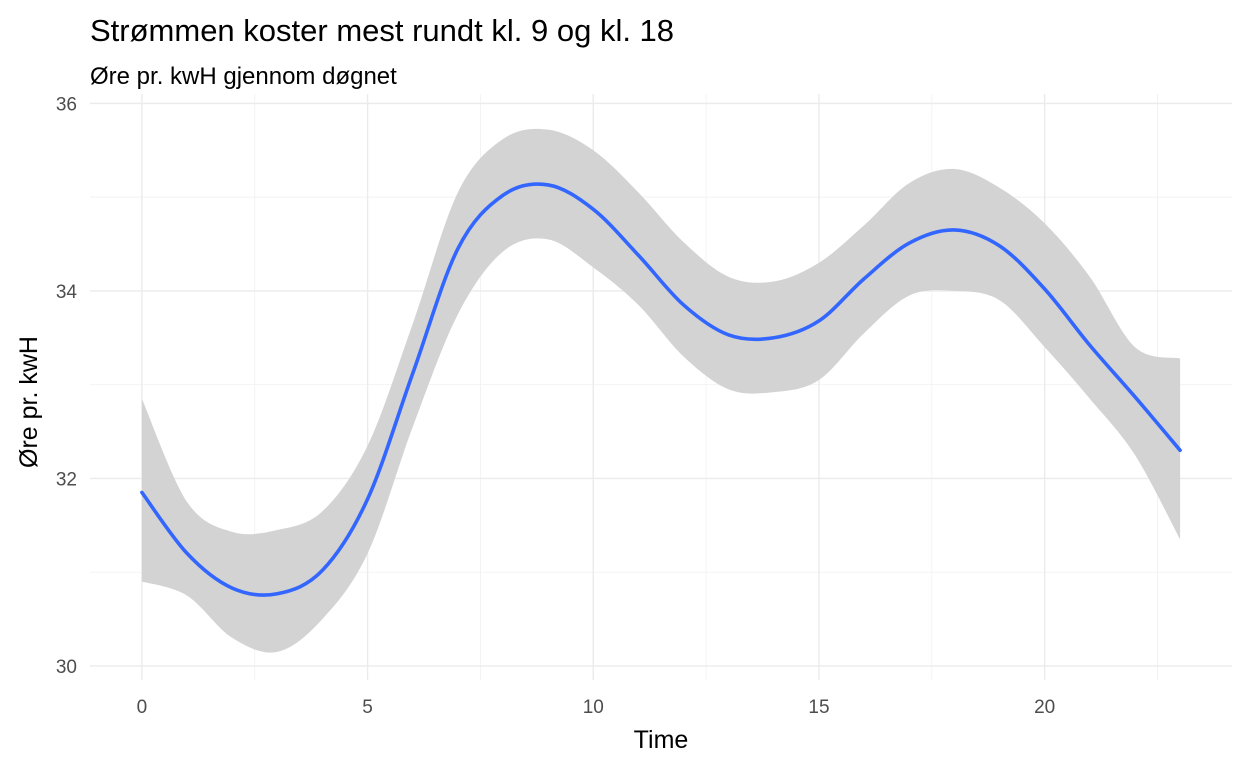  What do you see at coordinates (67, 292) in the screenshot?
I see `y-tick-label: 34` at bounding box center [67, 292].